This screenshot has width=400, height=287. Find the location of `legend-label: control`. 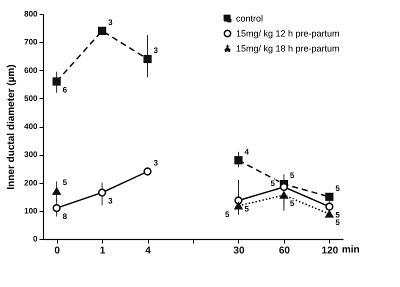

legend-label: control is located at coordinates (250, 19).